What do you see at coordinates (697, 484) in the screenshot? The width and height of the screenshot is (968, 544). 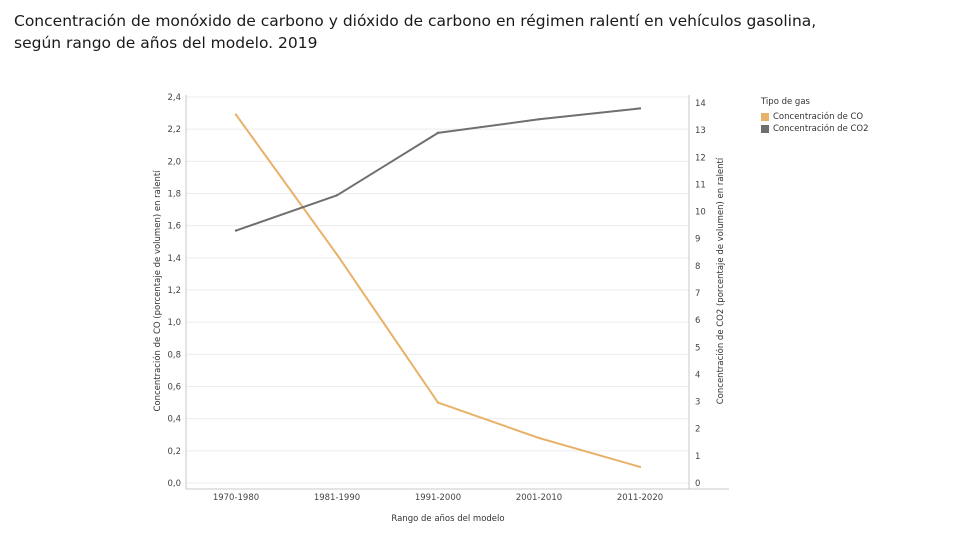 I see `y-right-tick-label: 0` at bounding box center [697, 484].